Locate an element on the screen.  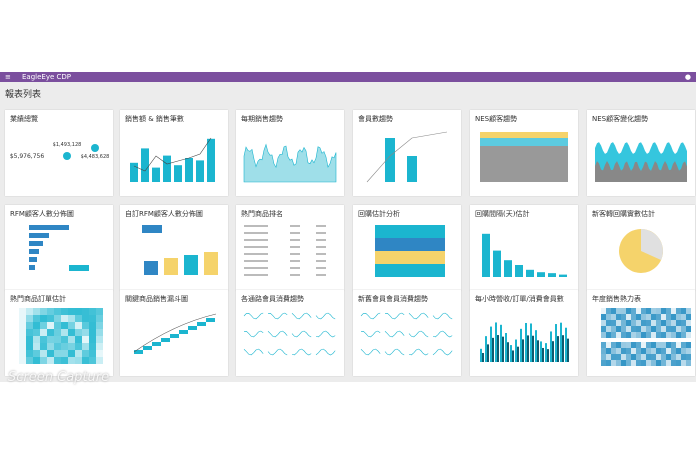
card-title: 每期銷售趨勢 is located at coordinates (262, 119).